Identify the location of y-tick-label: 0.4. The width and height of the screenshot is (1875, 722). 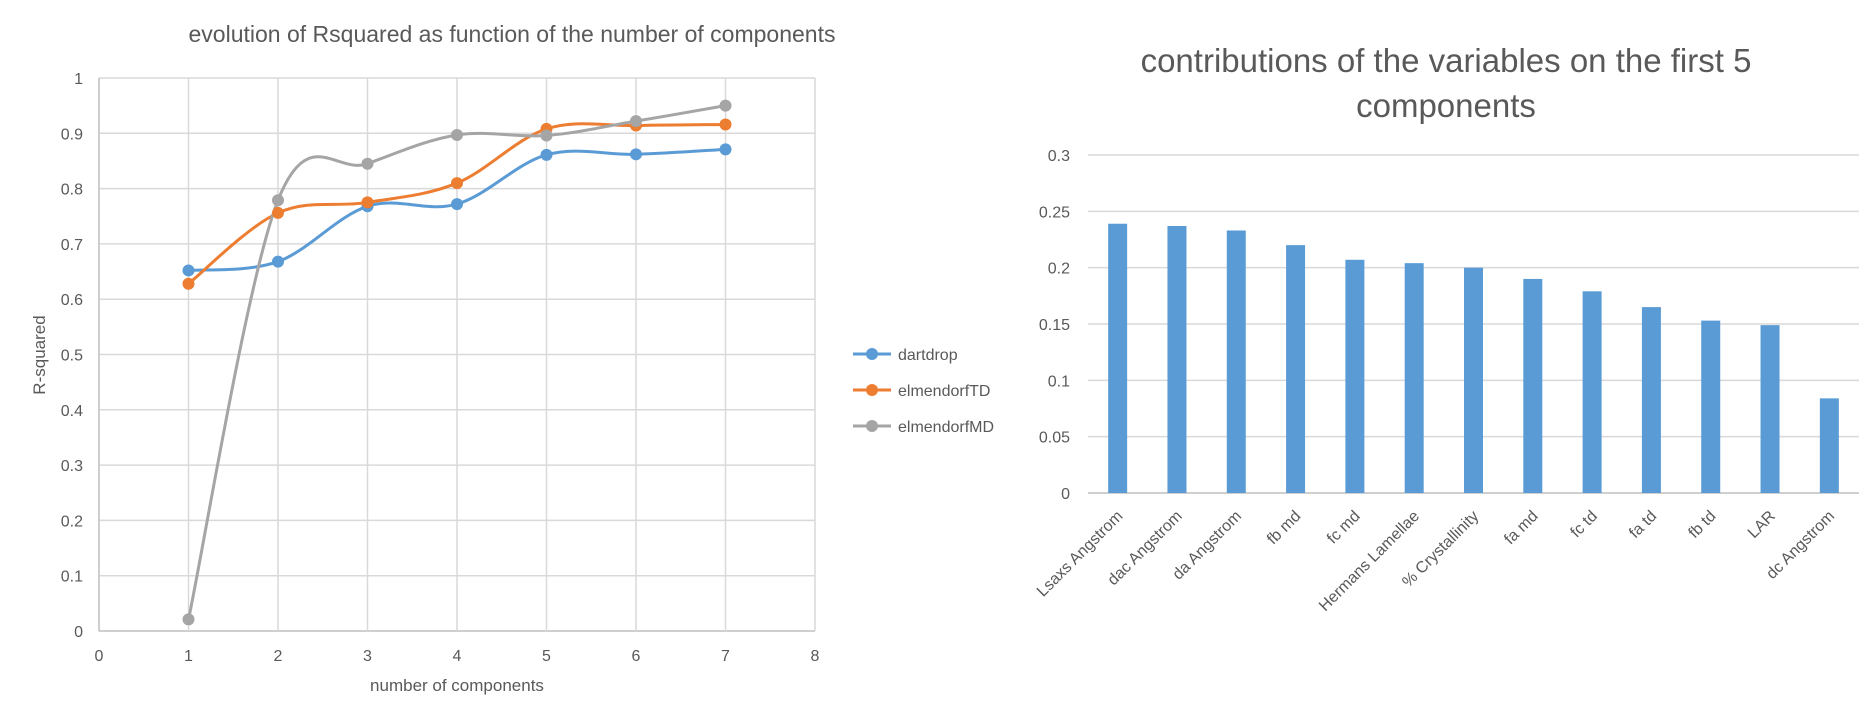
(72, 411).